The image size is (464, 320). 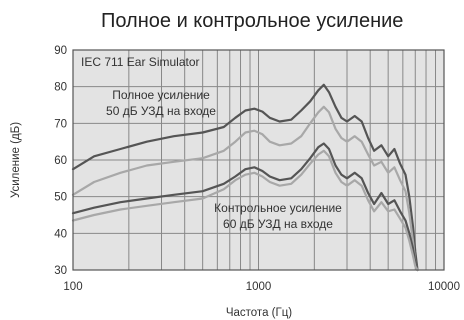 I want to click on annotation-reference-gain-line2: 60 дБ УЗД на входе, so click(x=278, y=224).